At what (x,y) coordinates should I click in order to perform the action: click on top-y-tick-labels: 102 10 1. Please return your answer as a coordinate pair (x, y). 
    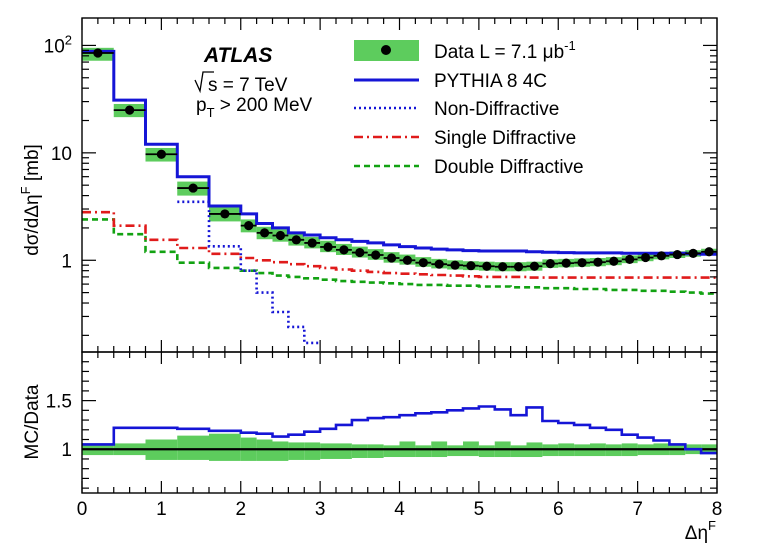
    Looking at the image, I should click on (58, 152).